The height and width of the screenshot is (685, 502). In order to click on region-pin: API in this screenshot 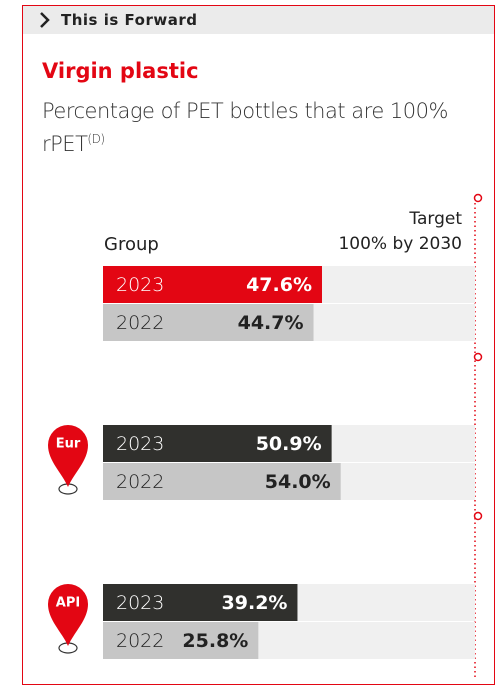, I will do `click(68, 619)`.